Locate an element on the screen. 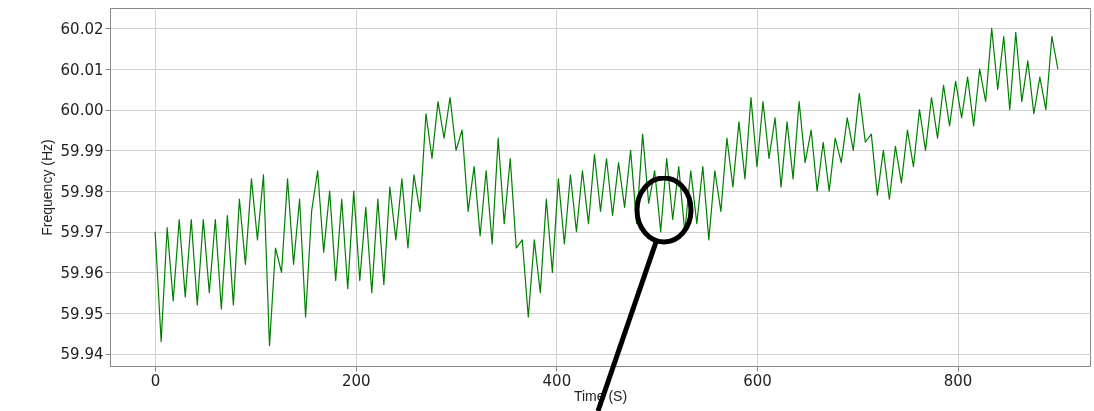  y-tick-label: 59.96 is located at coordinates (82, 272).